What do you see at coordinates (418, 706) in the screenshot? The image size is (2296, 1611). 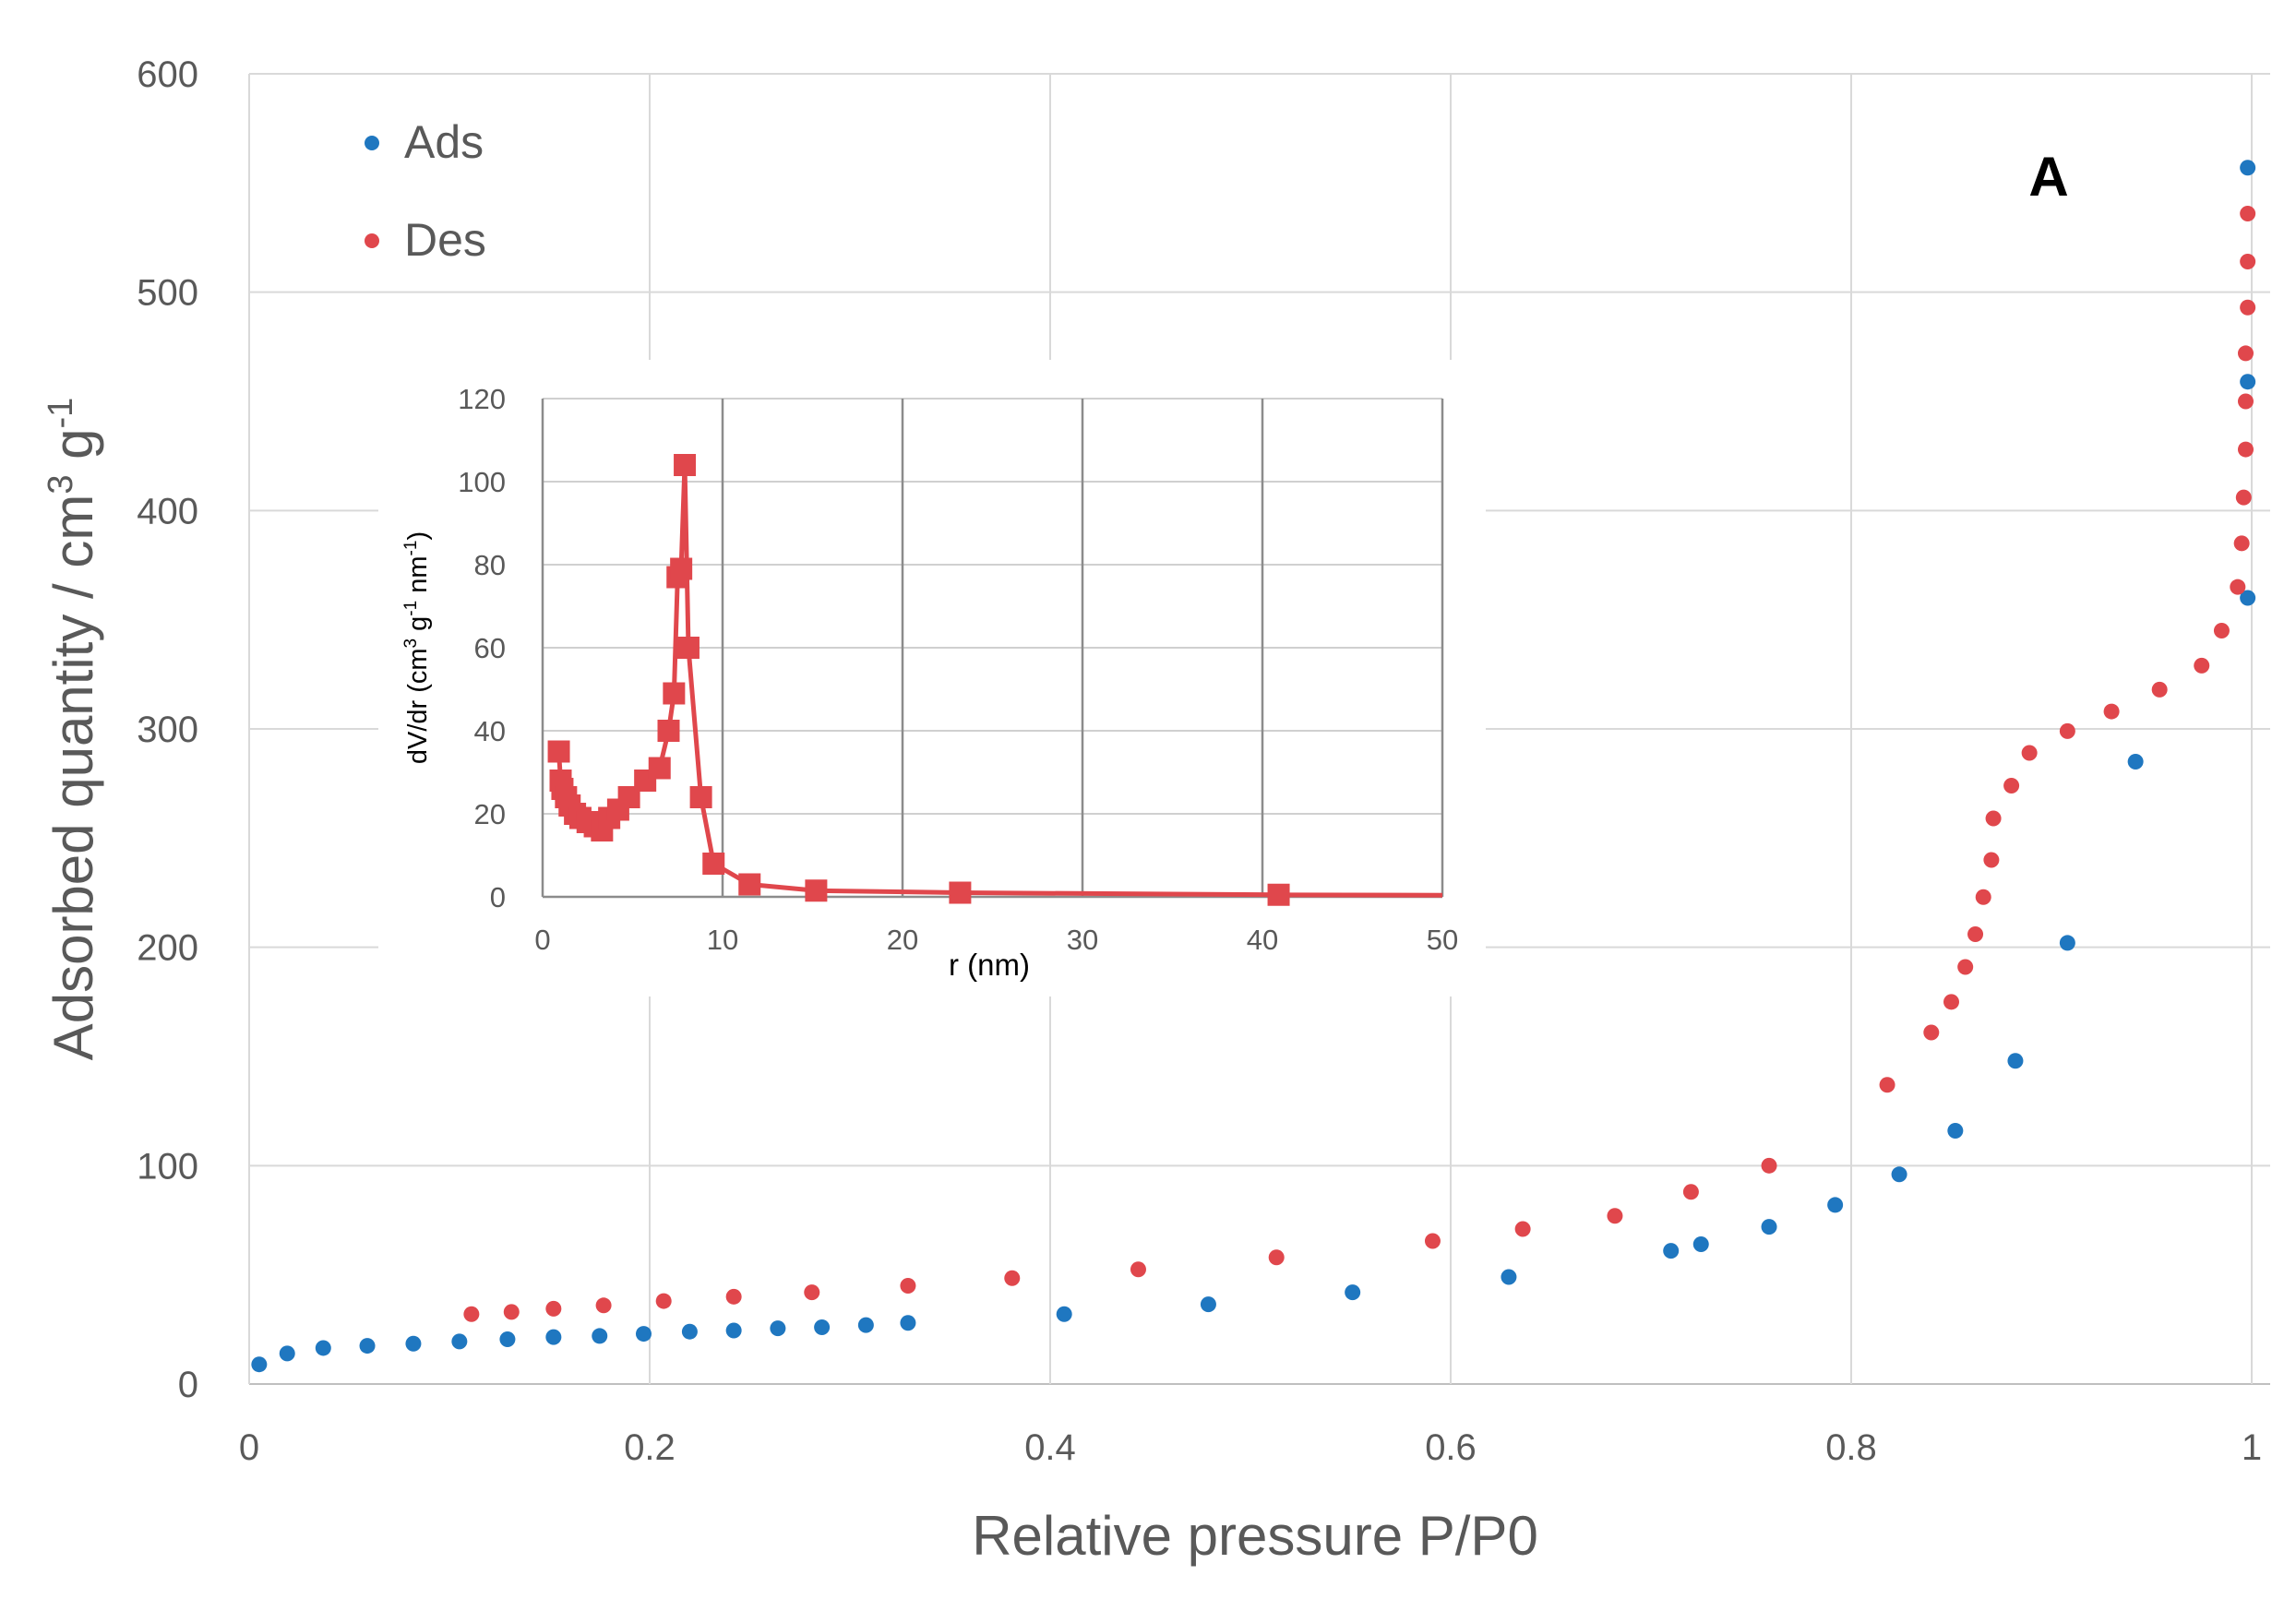 I see `inset-y-title-a: dV/dr (cm` at bounding box center [418, 706].